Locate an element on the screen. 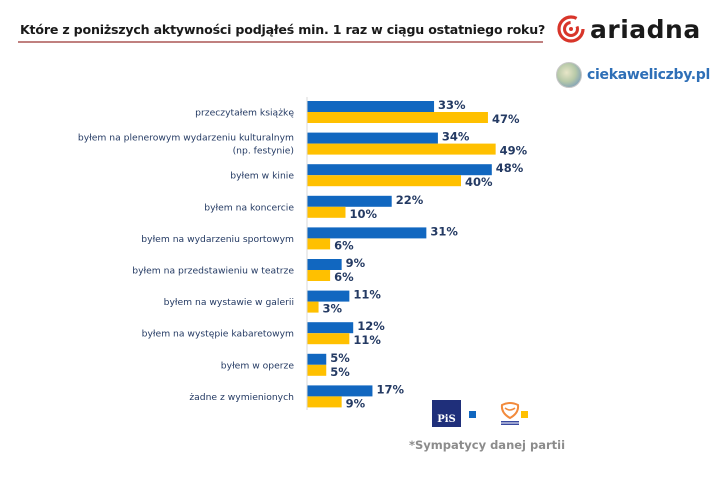 This screenshot has width=713, height=478. data-label: 3% is located at coordinates (333, 309).